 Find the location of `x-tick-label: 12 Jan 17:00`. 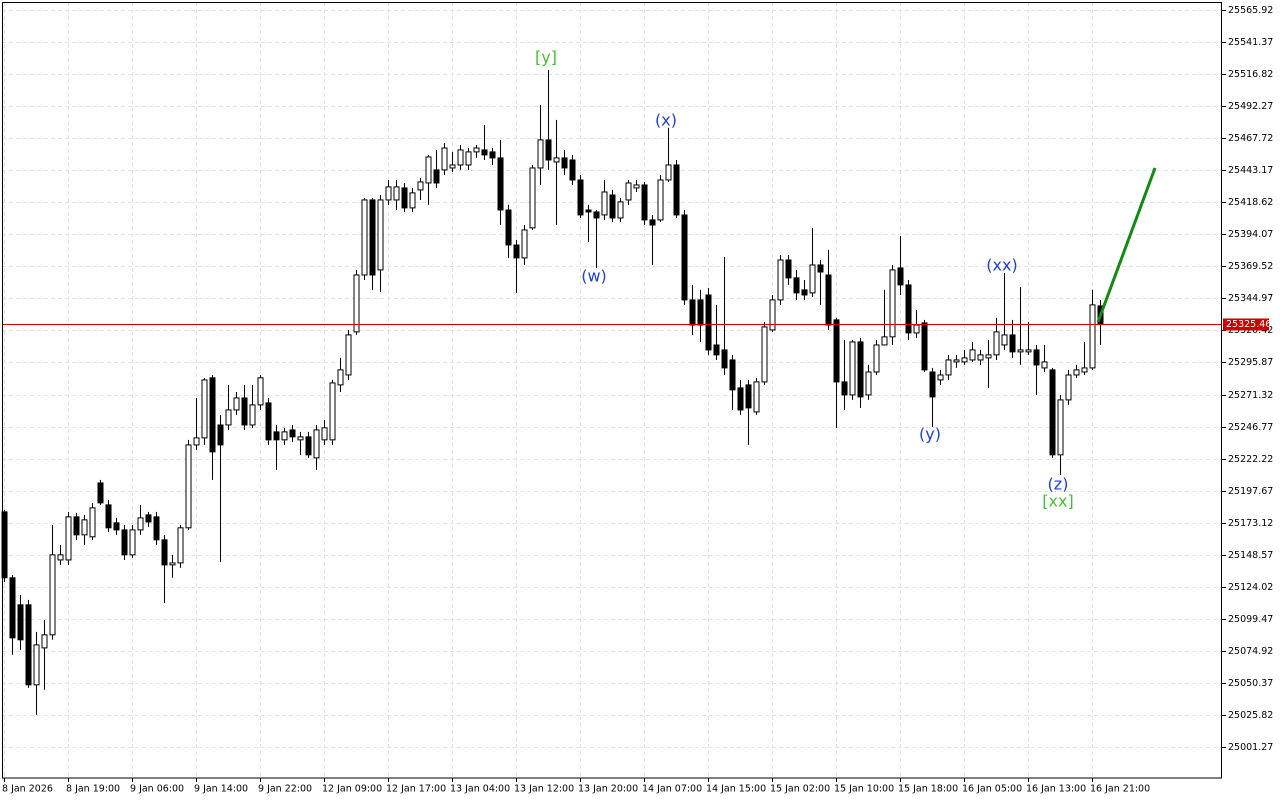

x-tick-label: 12 Jan 17:00 is located at coordinates (416, 789).